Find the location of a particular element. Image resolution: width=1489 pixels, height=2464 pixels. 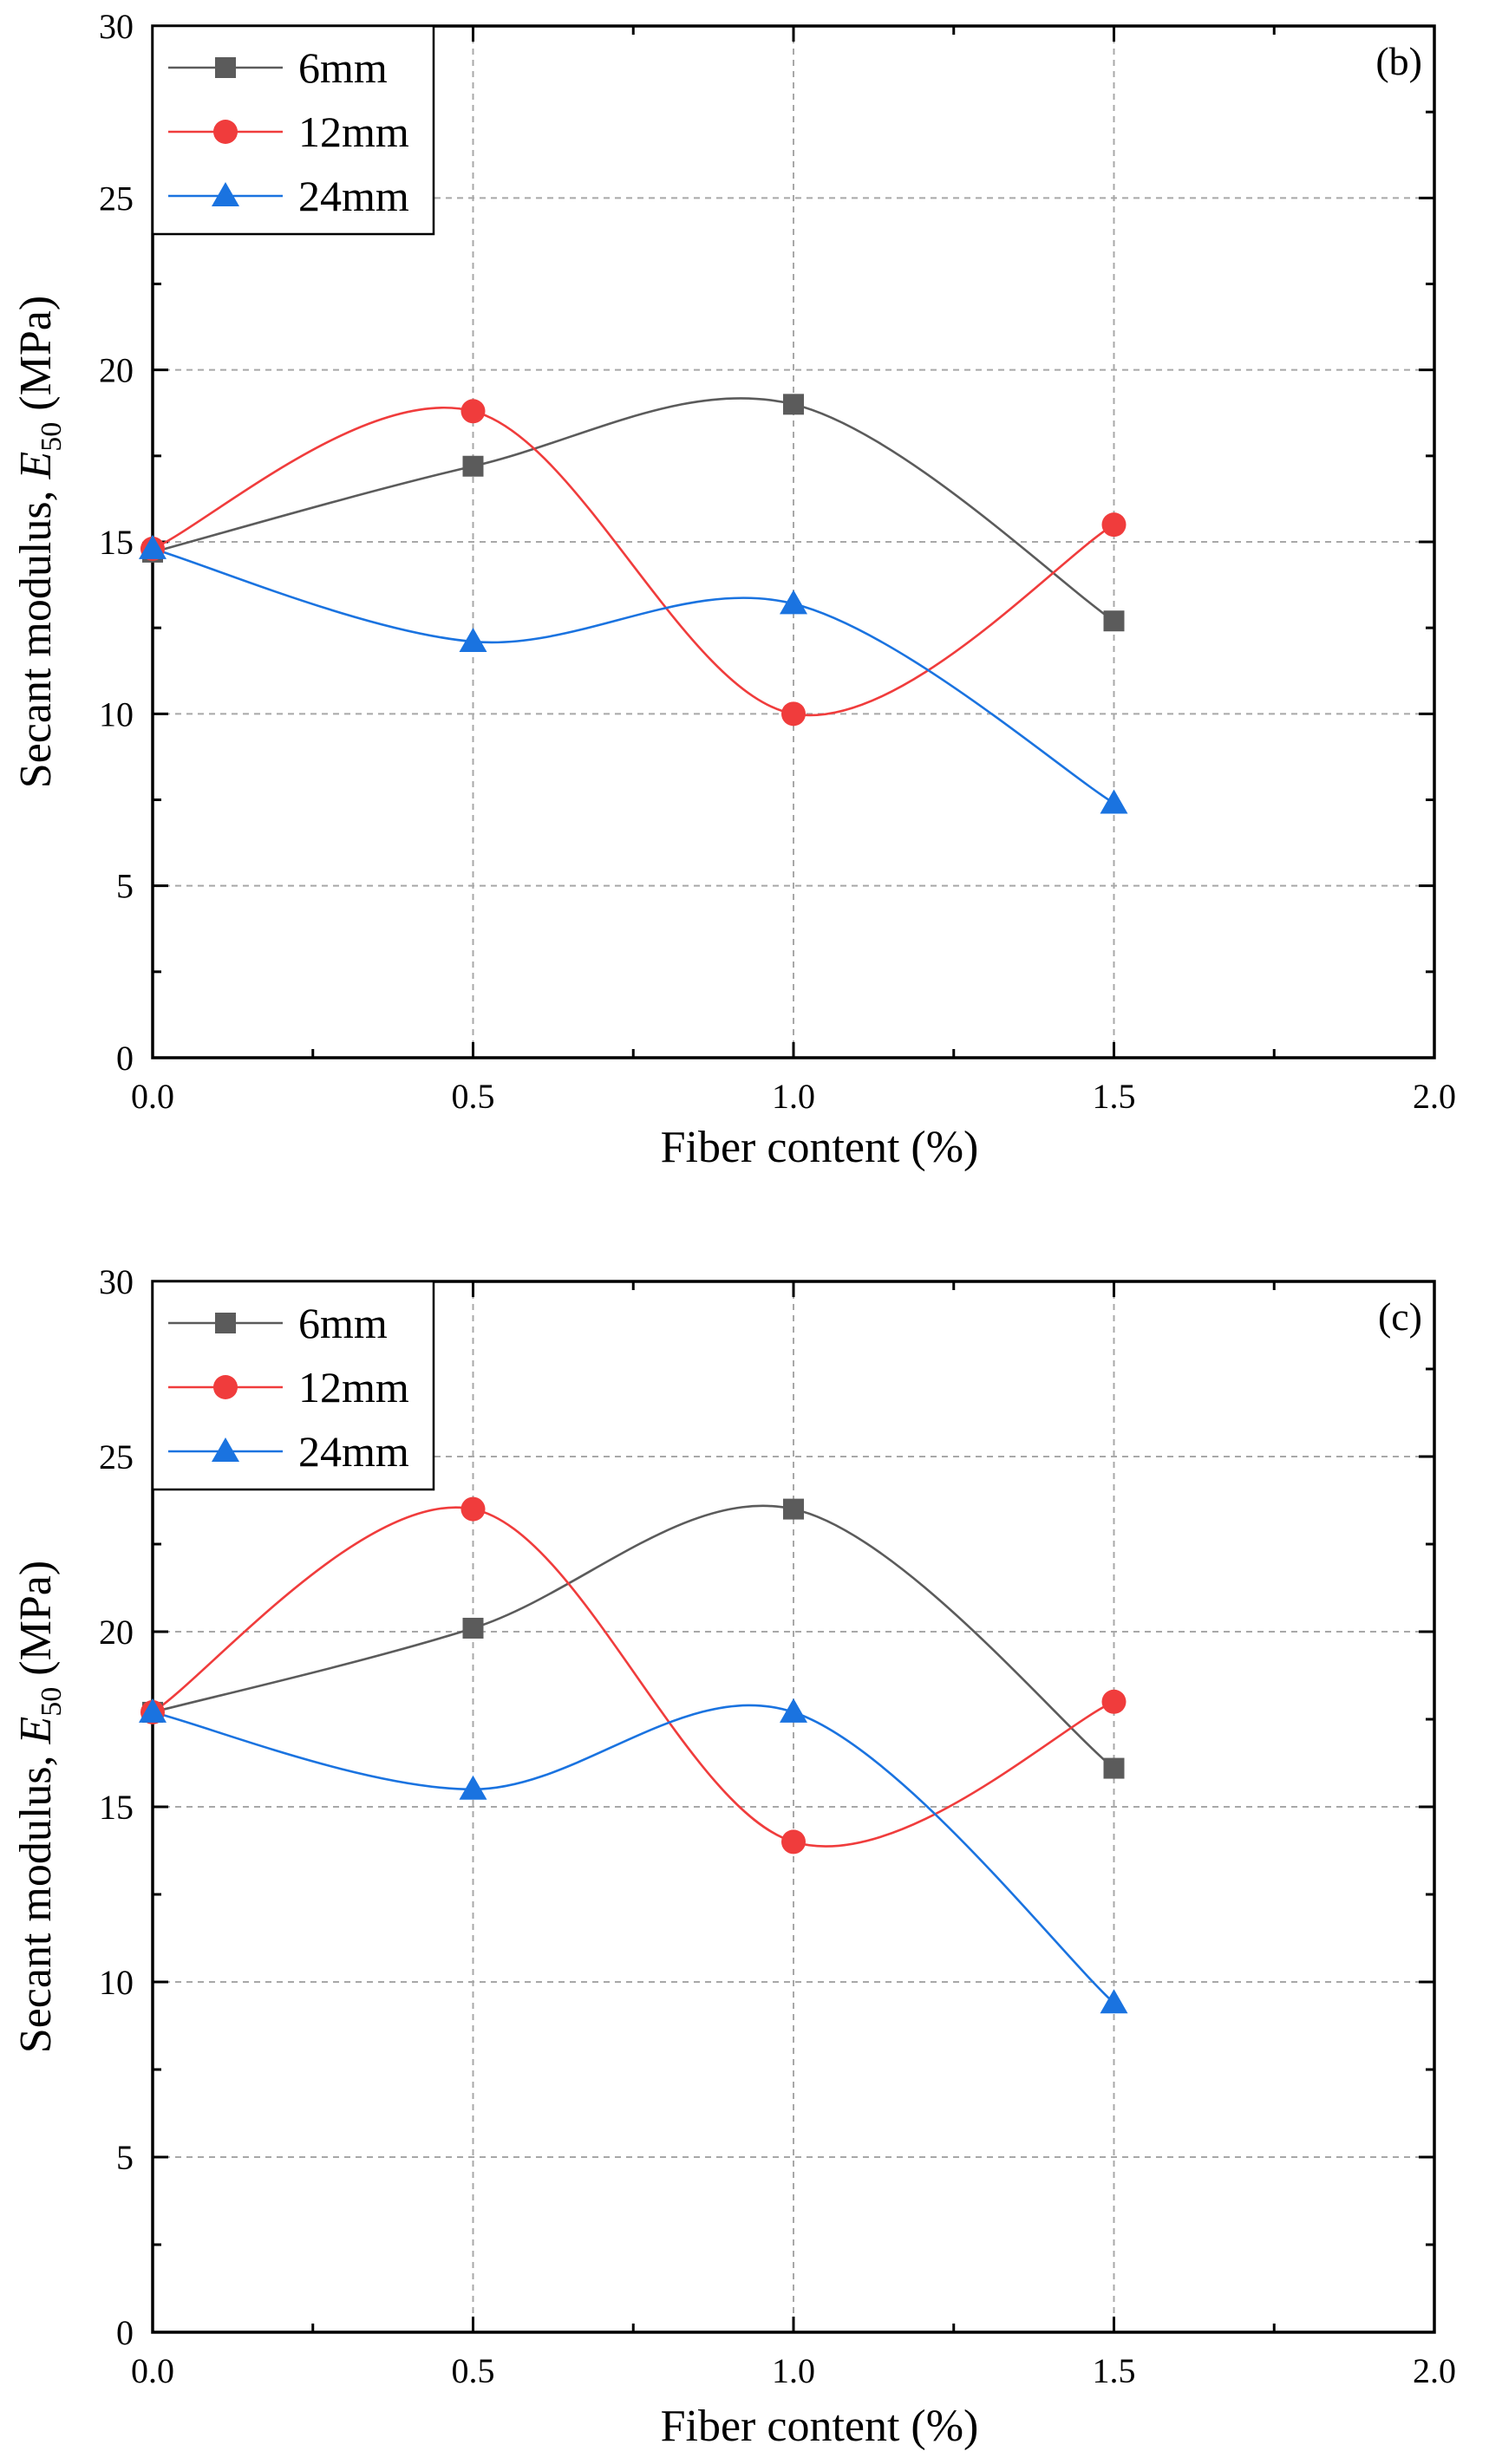

panel-label: (c) is located at coordinates (1400, 1316).